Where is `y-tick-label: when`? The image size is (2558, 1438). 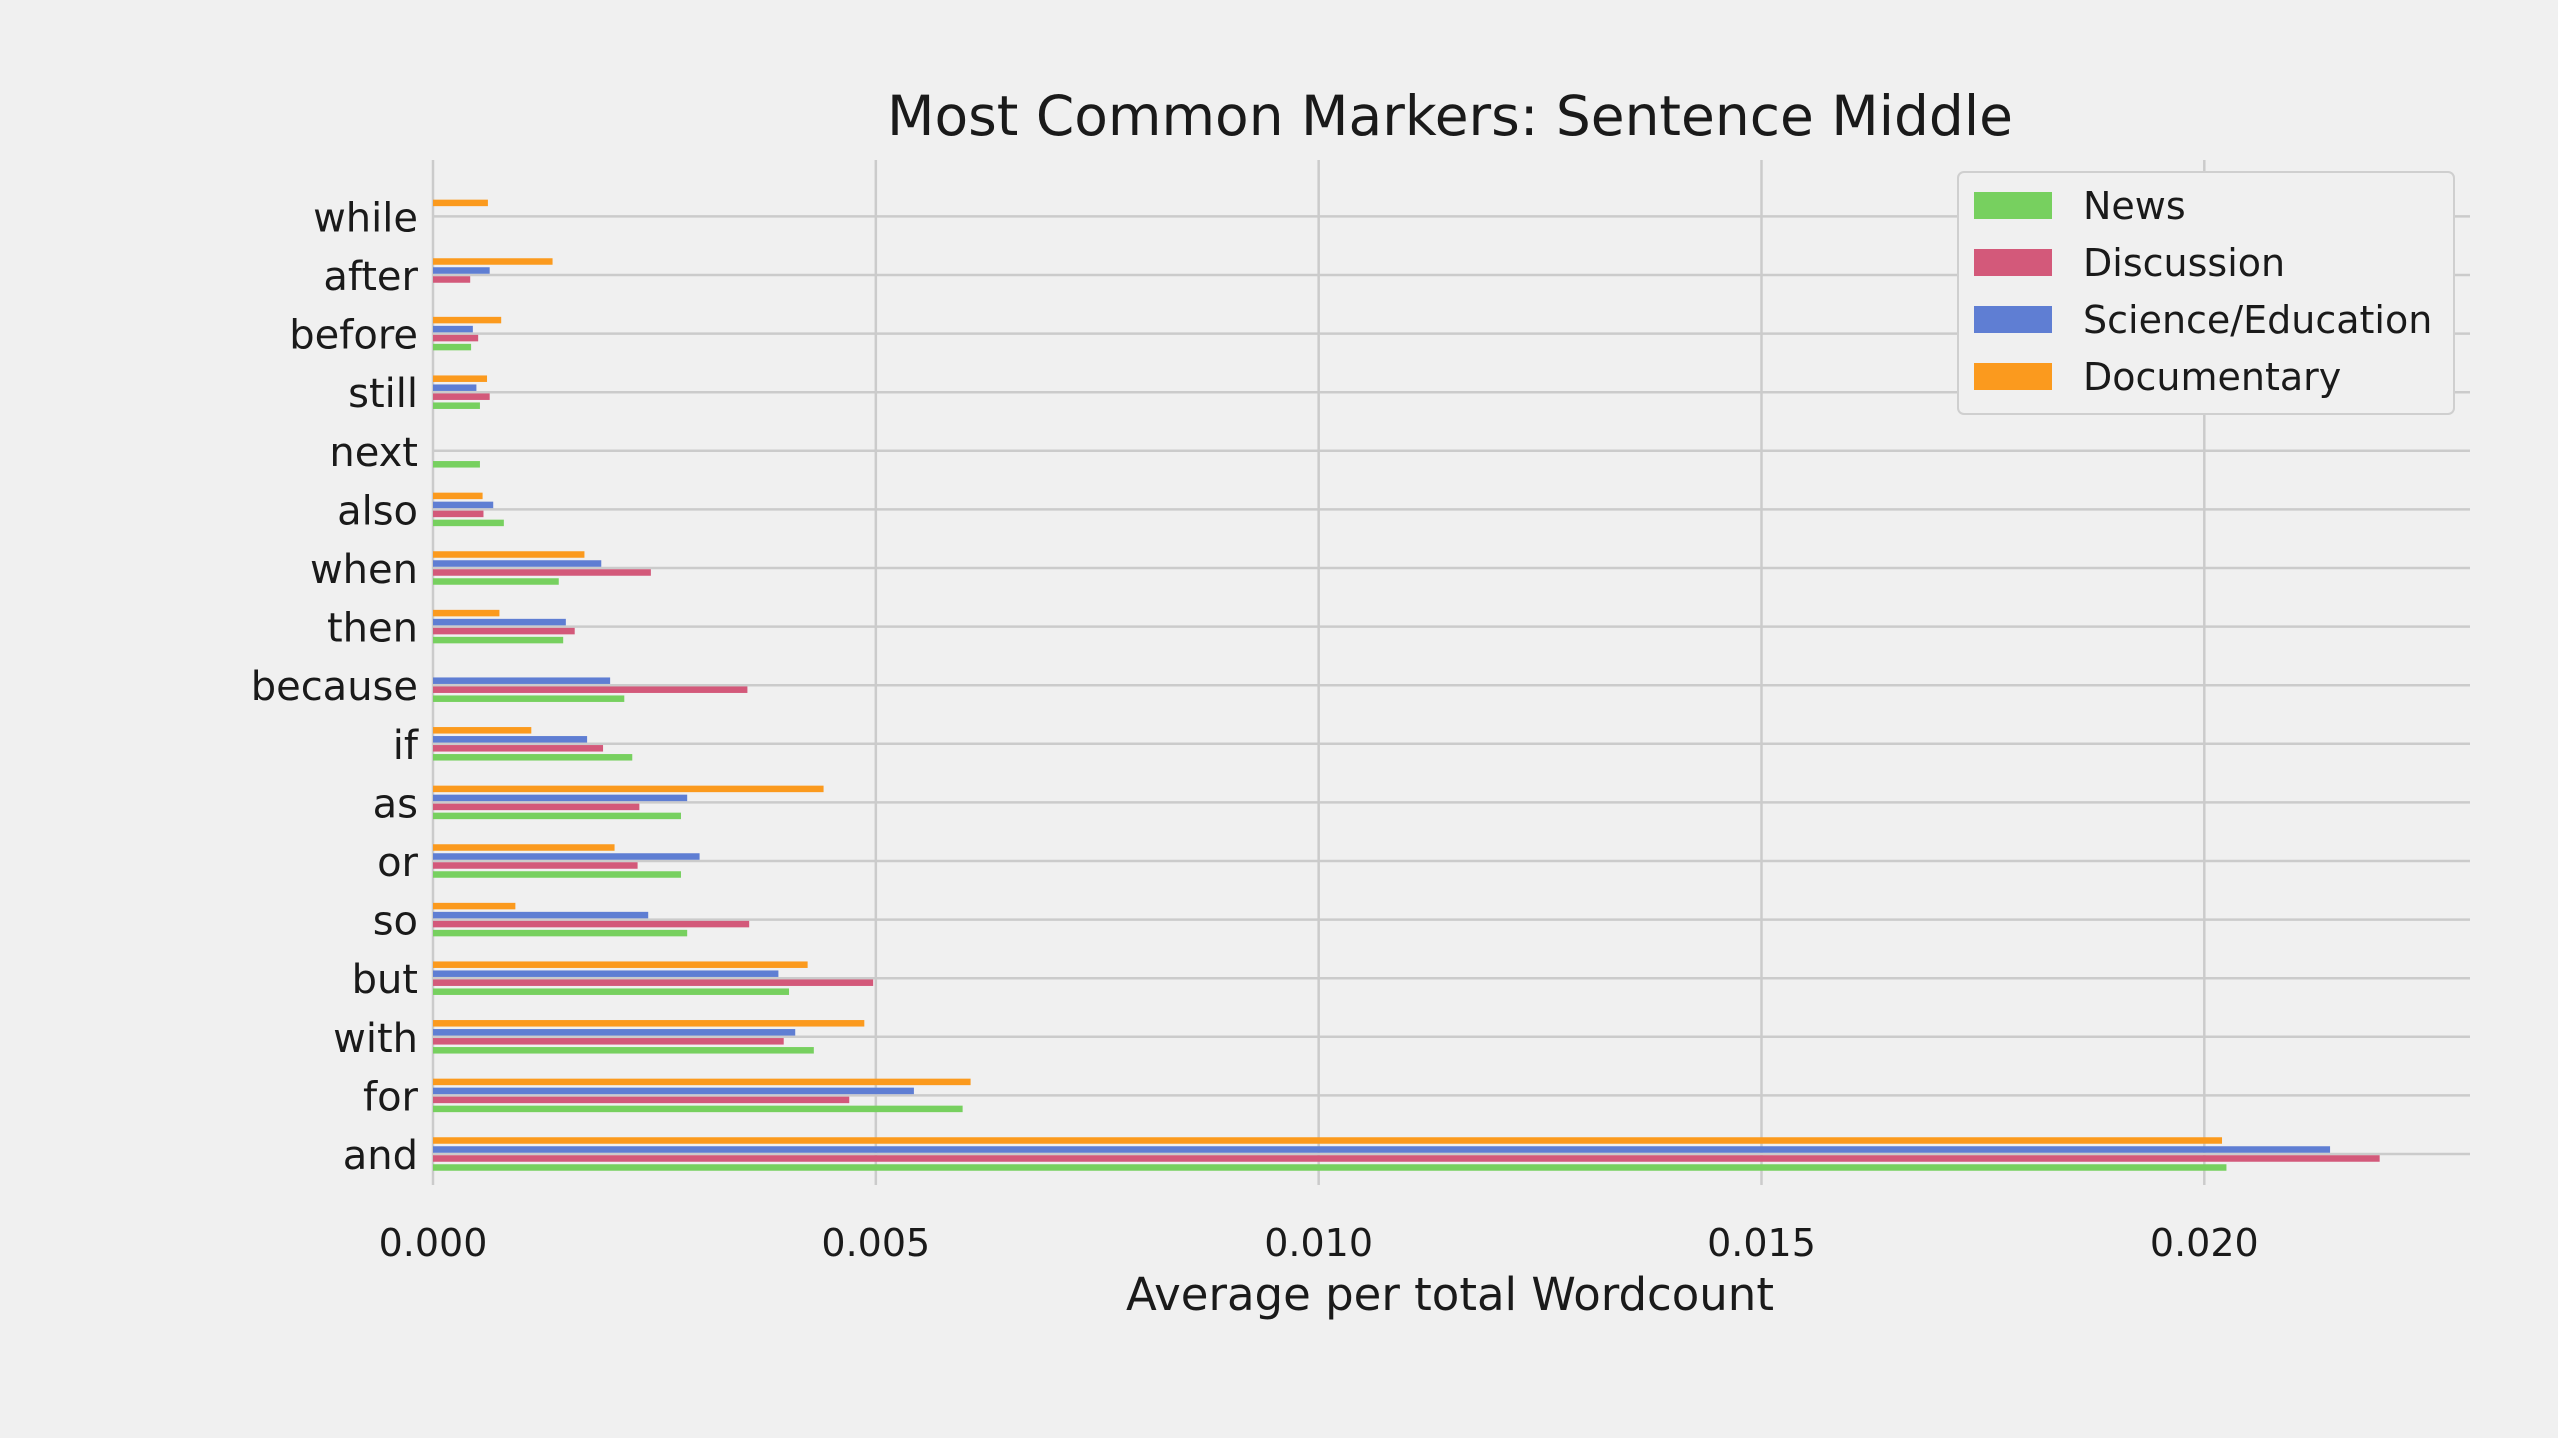
y-tick-label: when is located at coordinates (364, 570).